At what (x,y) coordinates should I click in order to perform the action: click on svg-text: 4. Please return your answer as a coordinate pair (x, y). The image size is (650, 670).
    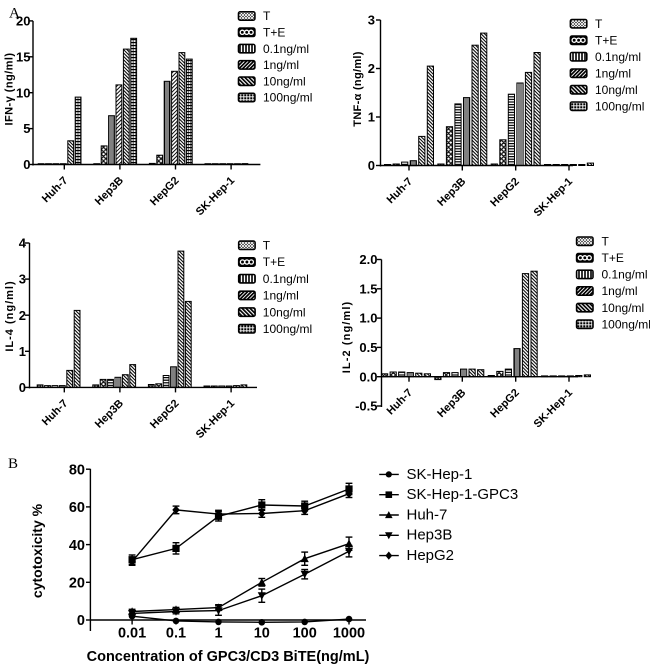
    Looking at the image, I should click on (23, 243).